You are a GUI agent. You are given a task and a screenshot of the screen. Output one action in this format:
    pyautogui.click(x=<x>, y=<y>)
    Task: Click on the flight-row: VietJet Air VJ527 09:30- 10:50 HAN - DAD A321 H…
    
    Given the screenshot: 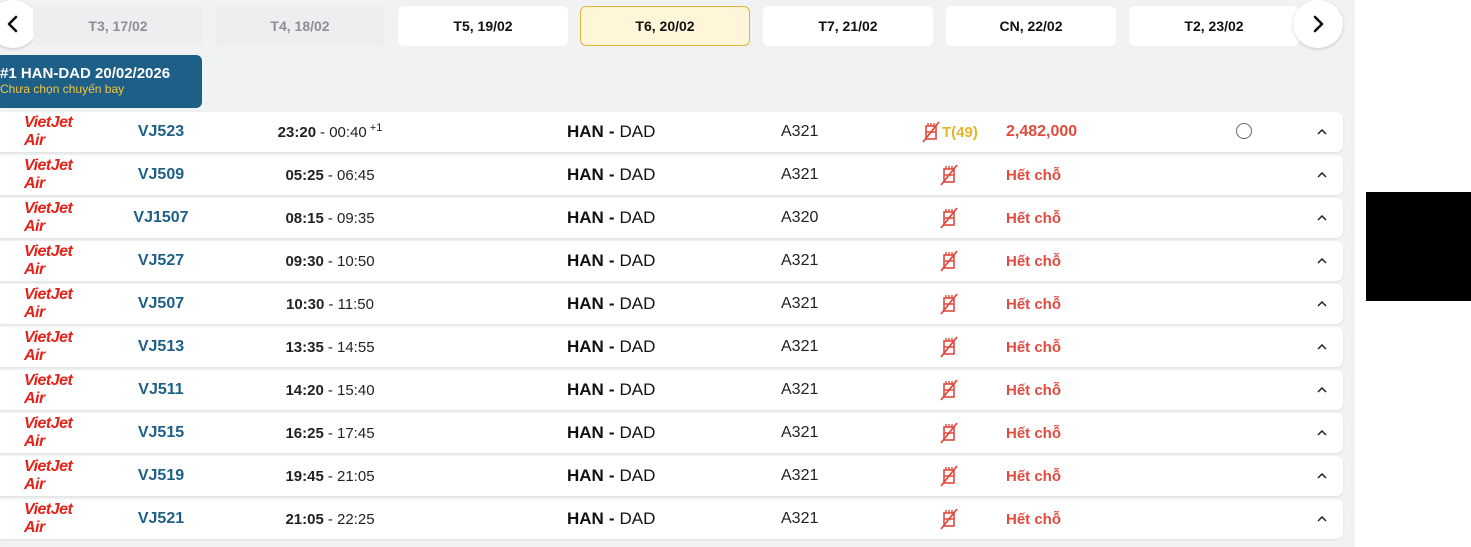 What is the action you would take?
    pyautogui.click(x=671, y=261)
    